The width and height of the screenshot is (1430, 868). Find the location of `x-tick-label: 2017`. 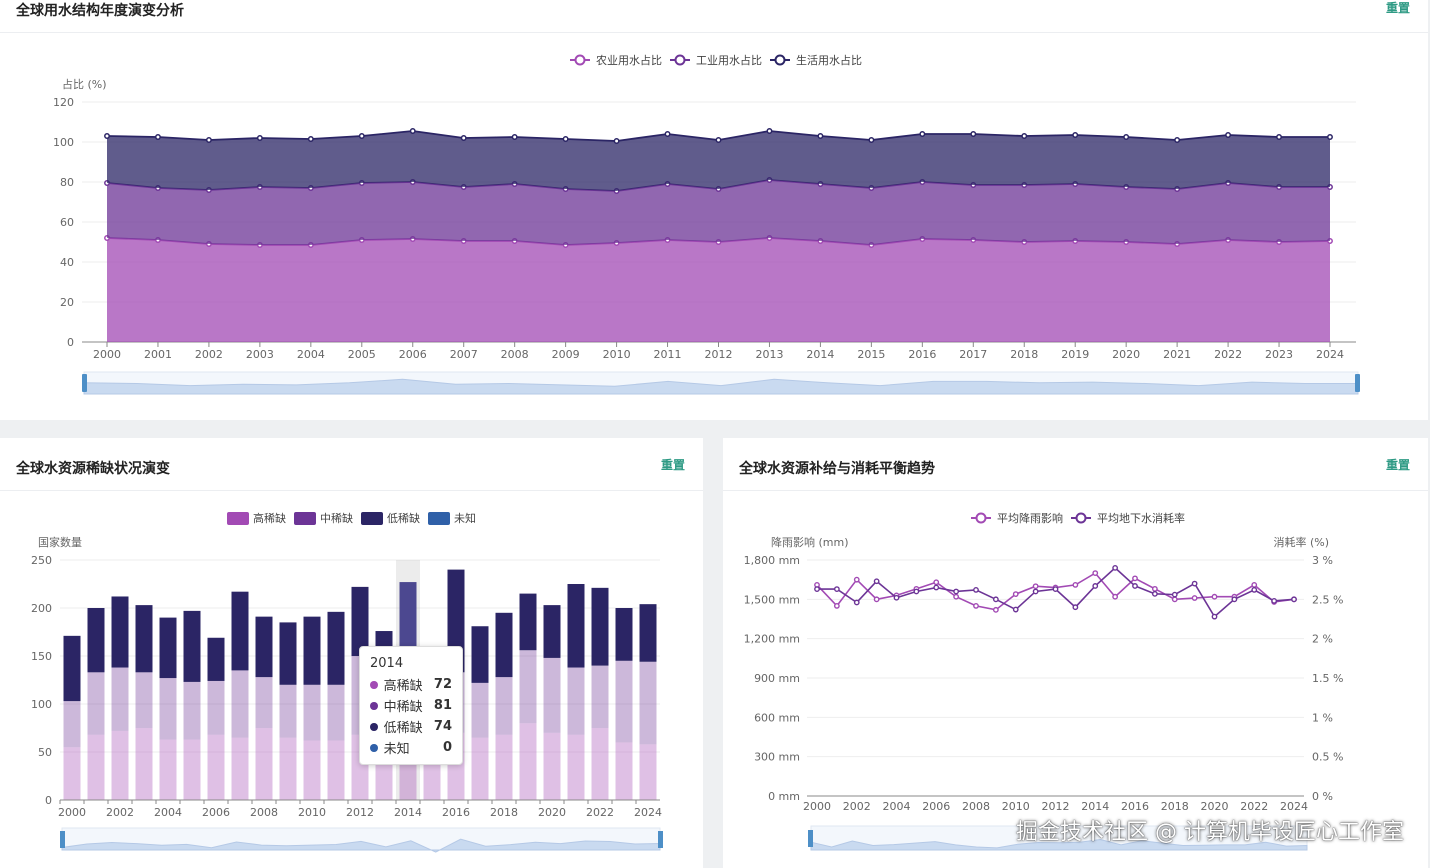

x-tick-label: 2017 is located at coordinates (973, 354).